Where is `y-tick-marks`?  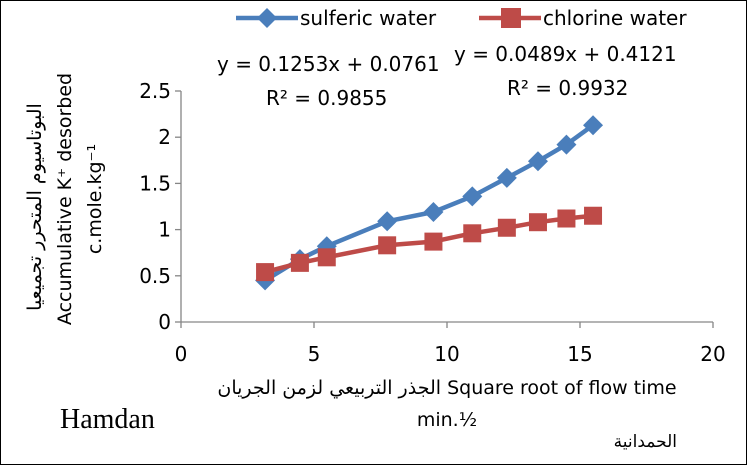 y-tick-marks is located at coordinates (178, 206).